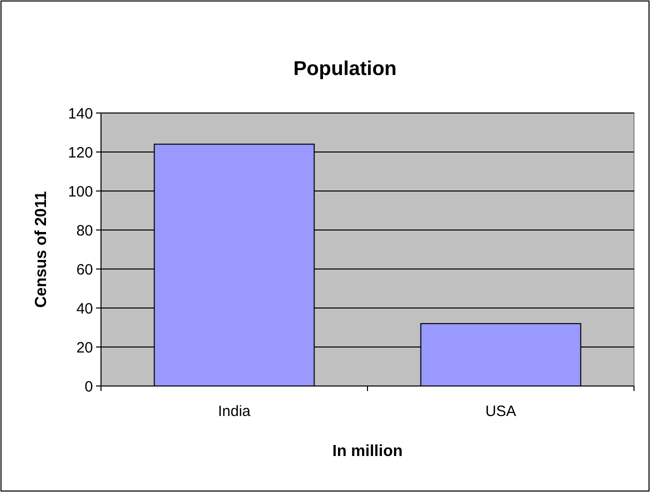 The height and width of the screenshot is (492, 650). I want to click on chart-title: Population, so click(345, 69).